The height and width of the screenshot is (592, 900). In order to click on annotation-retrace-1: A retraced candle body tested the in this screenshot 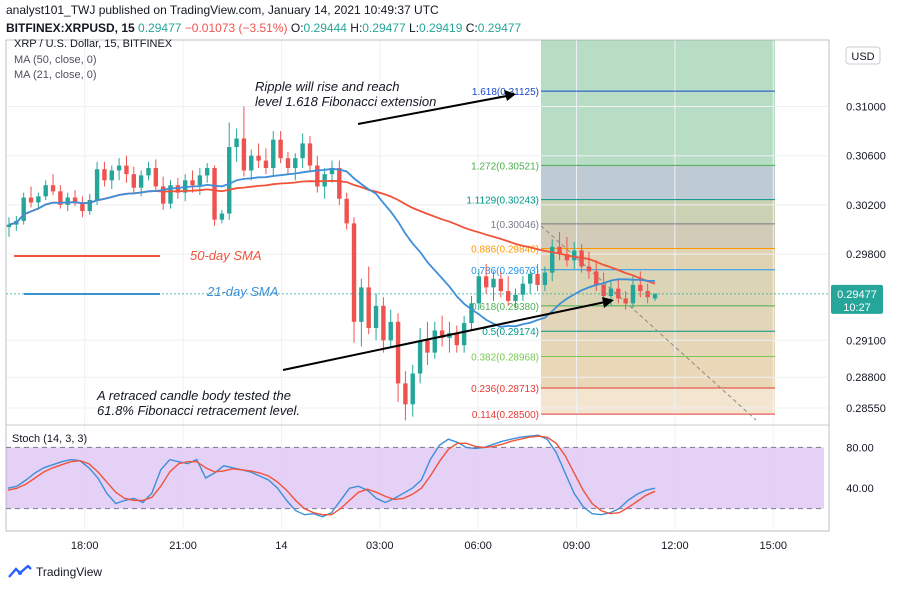, I will do `click(193, 395)`.